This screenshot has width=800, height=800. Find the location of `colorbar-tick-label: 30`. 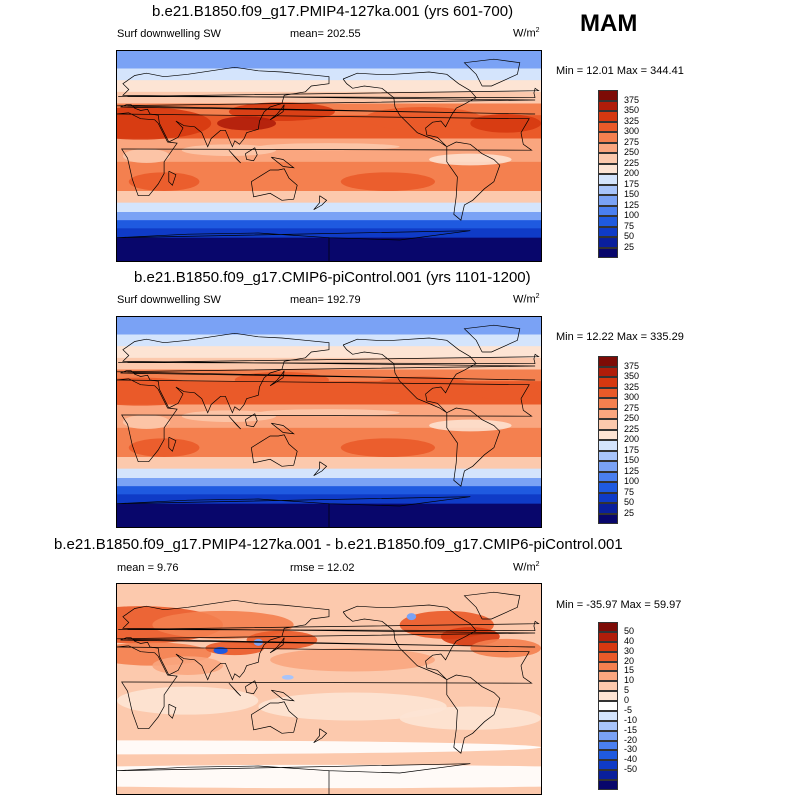

colorbar-tick-label: 30 is located at coordinates (629, 650).